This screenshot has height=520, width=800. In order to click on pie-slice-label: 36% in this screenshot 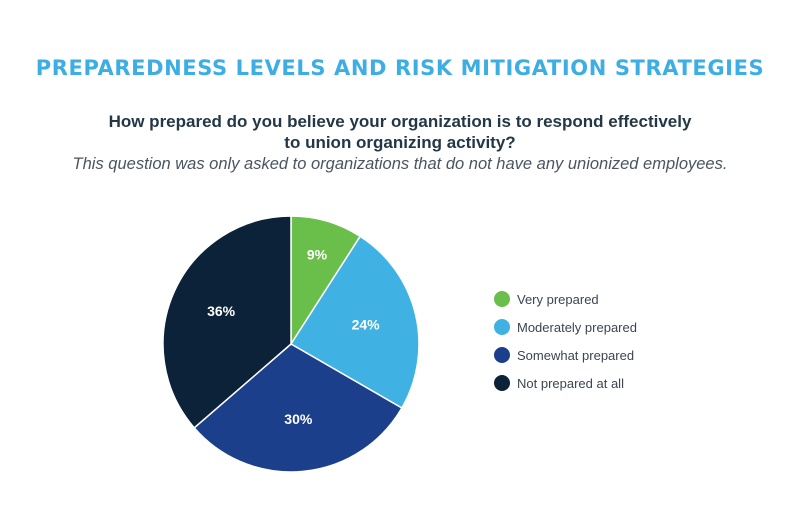, I will do `click(221, 311)`.